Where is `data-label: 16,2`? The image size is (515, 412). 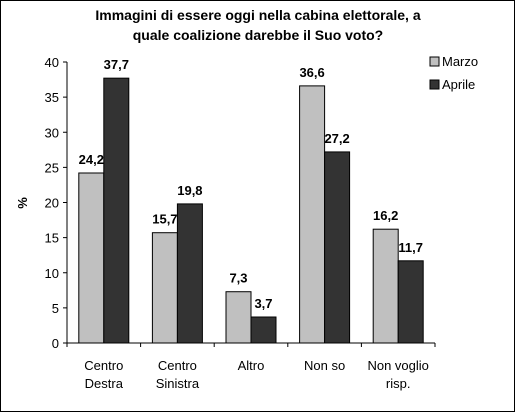 data-label: 16,2 is located at coordinates (385, 215).